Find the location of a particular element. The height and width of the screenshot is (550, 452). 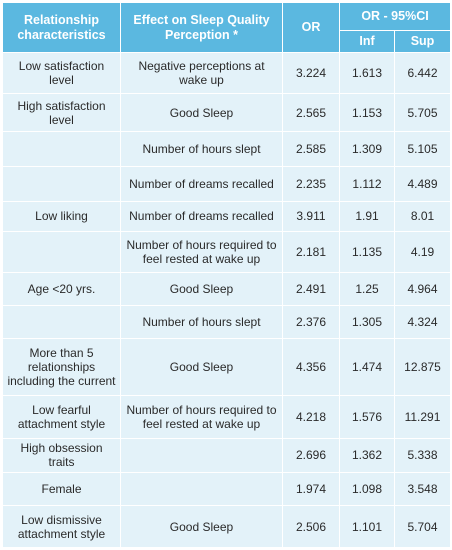

table-row: High obsession traits 2.696 1.362 5.338 is located at coordinates (227, 455).